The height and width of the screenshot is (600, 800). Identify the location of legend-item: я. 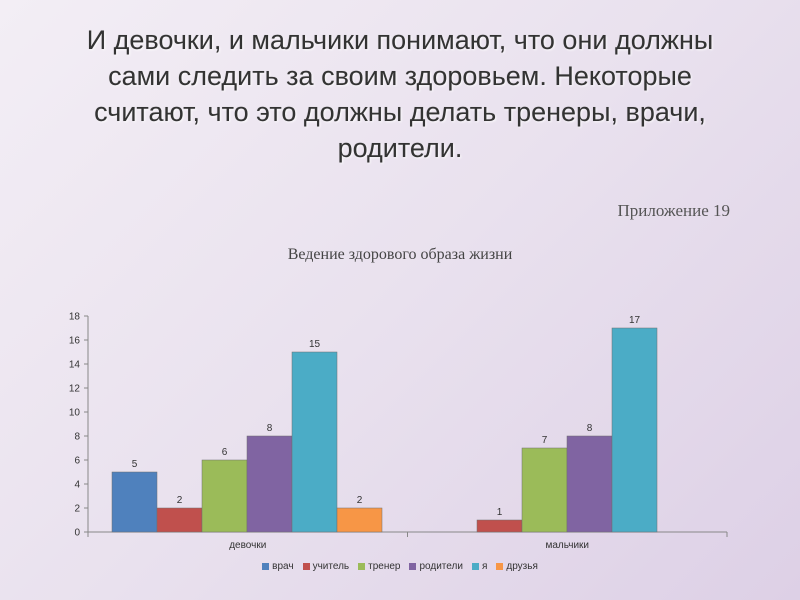
(479, 566).